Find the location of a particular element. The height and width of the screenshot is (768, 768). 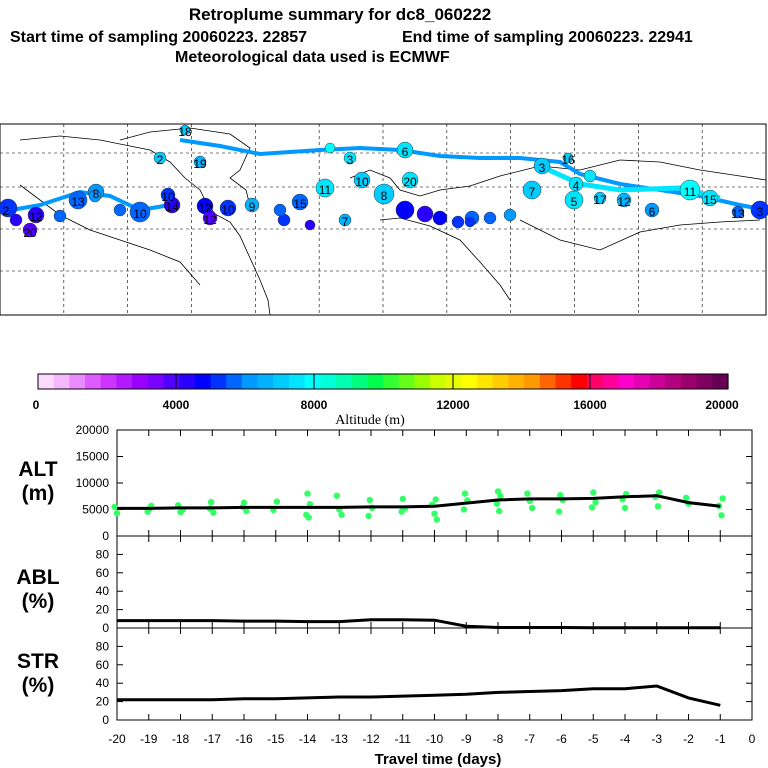

x-tick-label: -2 is located at coordinates (688, 739).